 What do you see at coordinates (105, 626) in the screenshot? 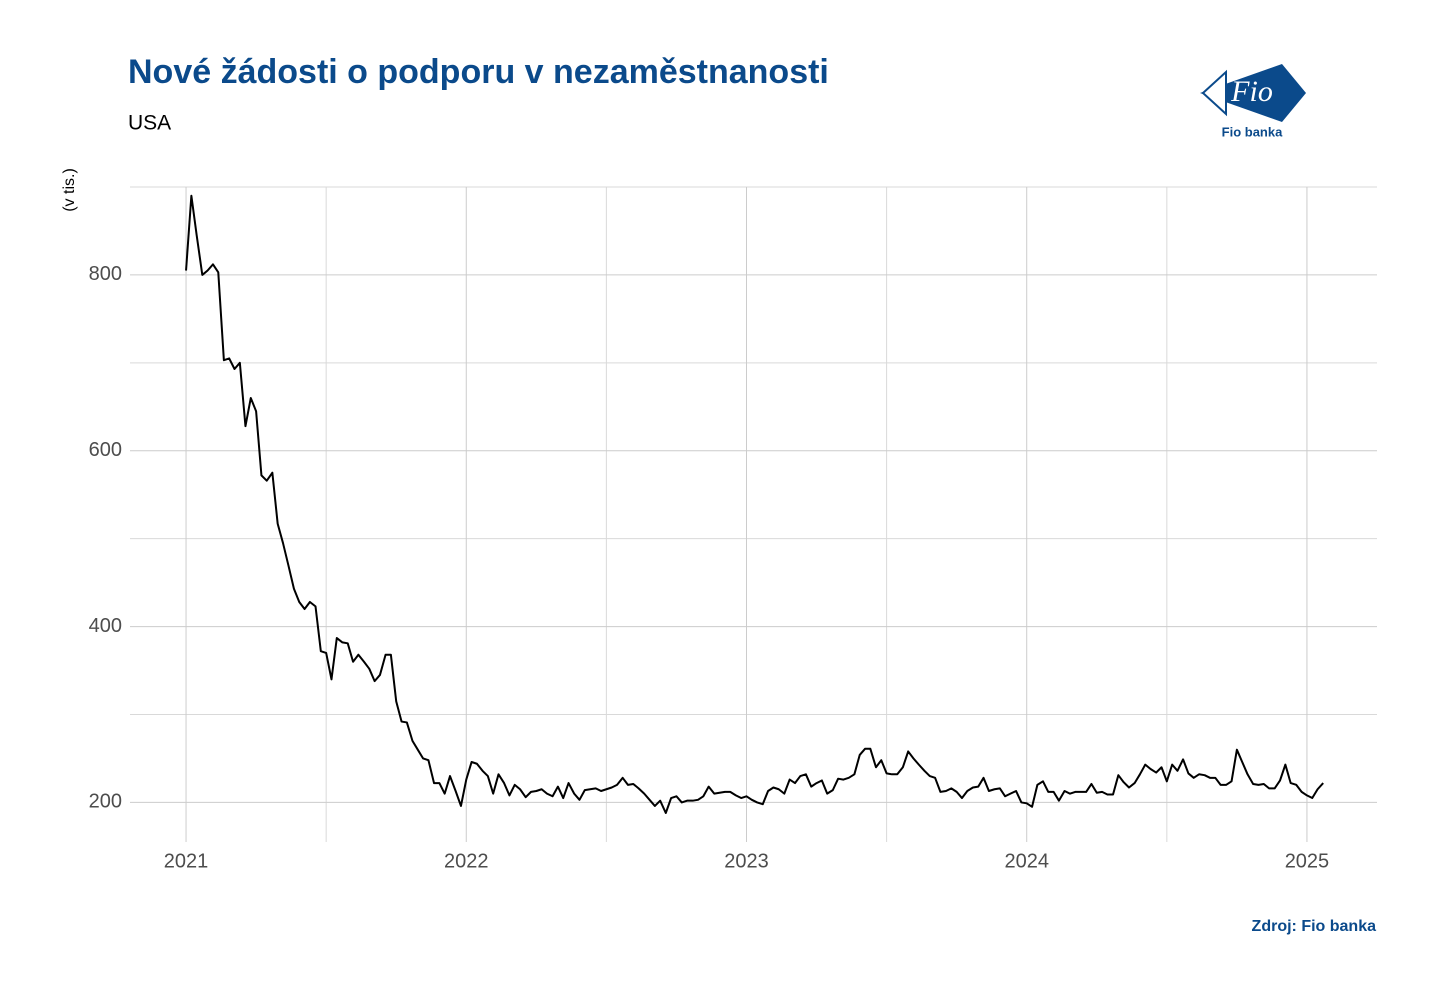
I see `y-tick-label: 400` at bounding box center [105, 626].